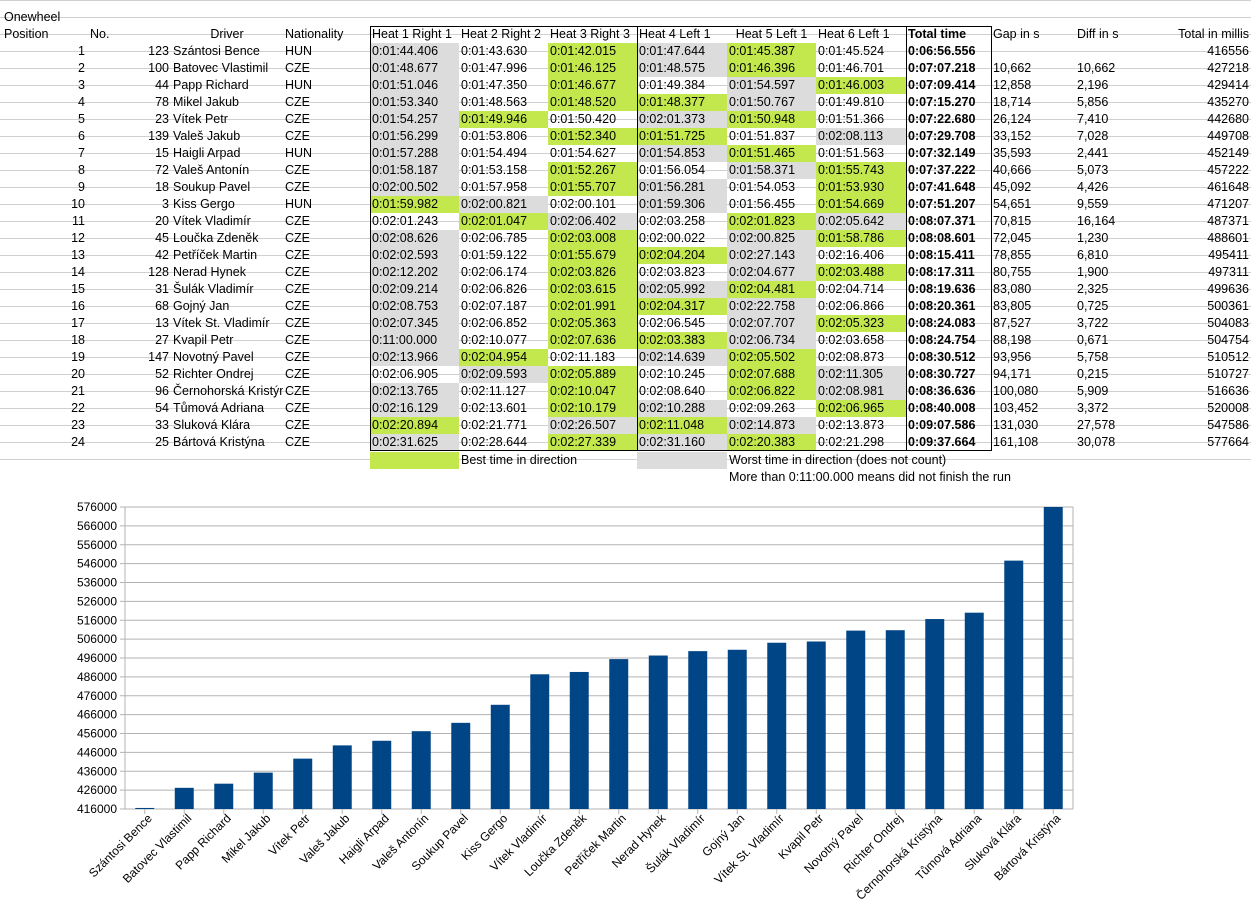 The width and height of the screenshot is (1251, 919). I want to click on cell-heat-1: 0:02:16.129, so click(414, 408).